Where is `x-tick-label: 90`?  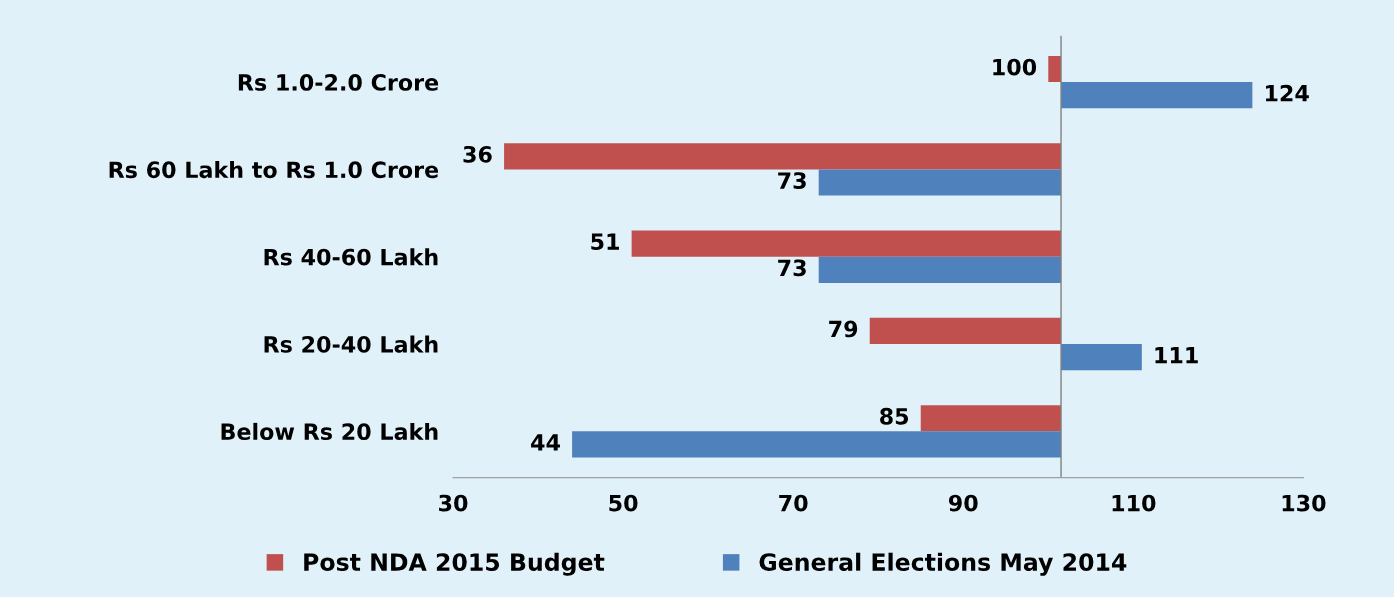
x-tick-label: 90 is located at coordinates (963, 503).